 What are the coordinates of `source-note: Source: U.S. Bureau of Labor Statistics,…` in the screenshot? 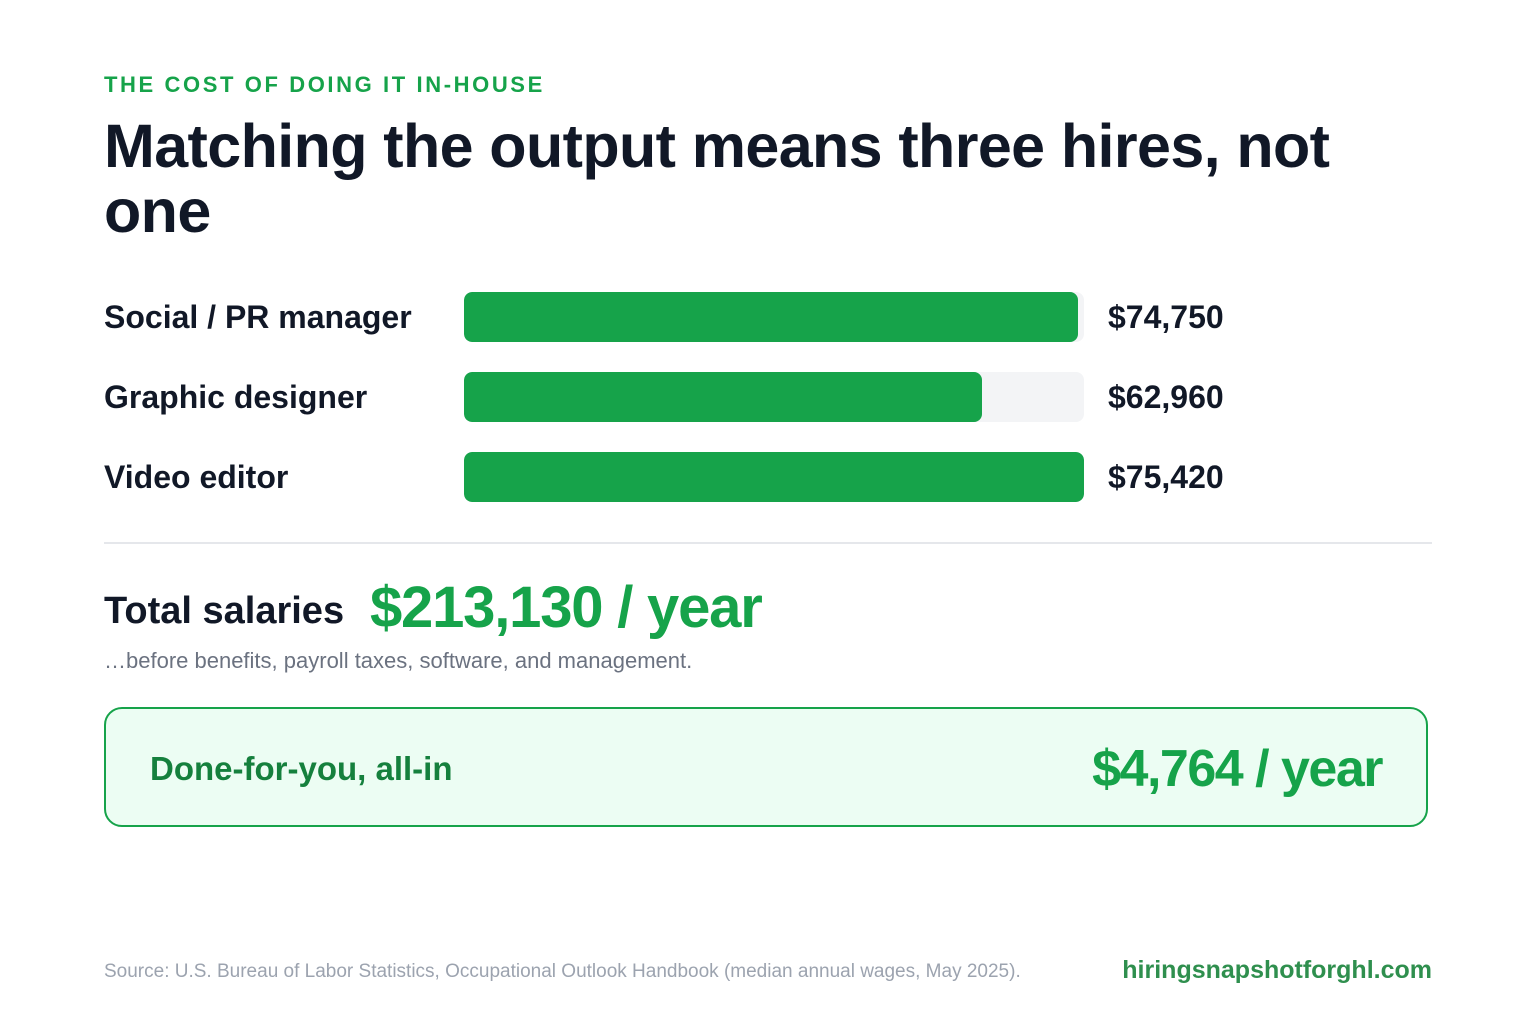 It's located at (562, 971).